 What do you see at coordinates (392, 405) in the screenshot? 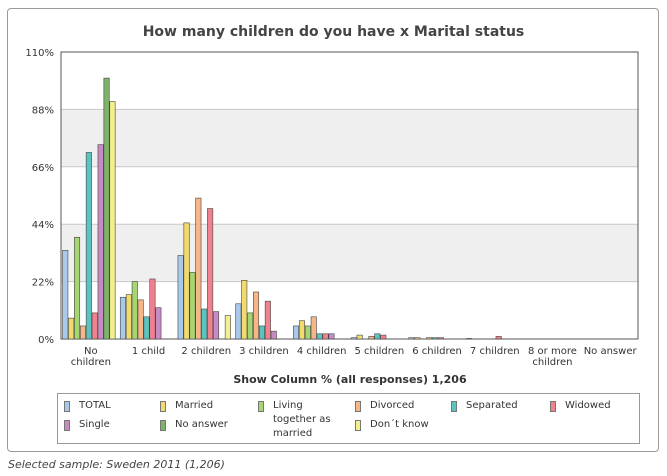
I see `legend-label: Divorced` at bounding box center [392, 405].